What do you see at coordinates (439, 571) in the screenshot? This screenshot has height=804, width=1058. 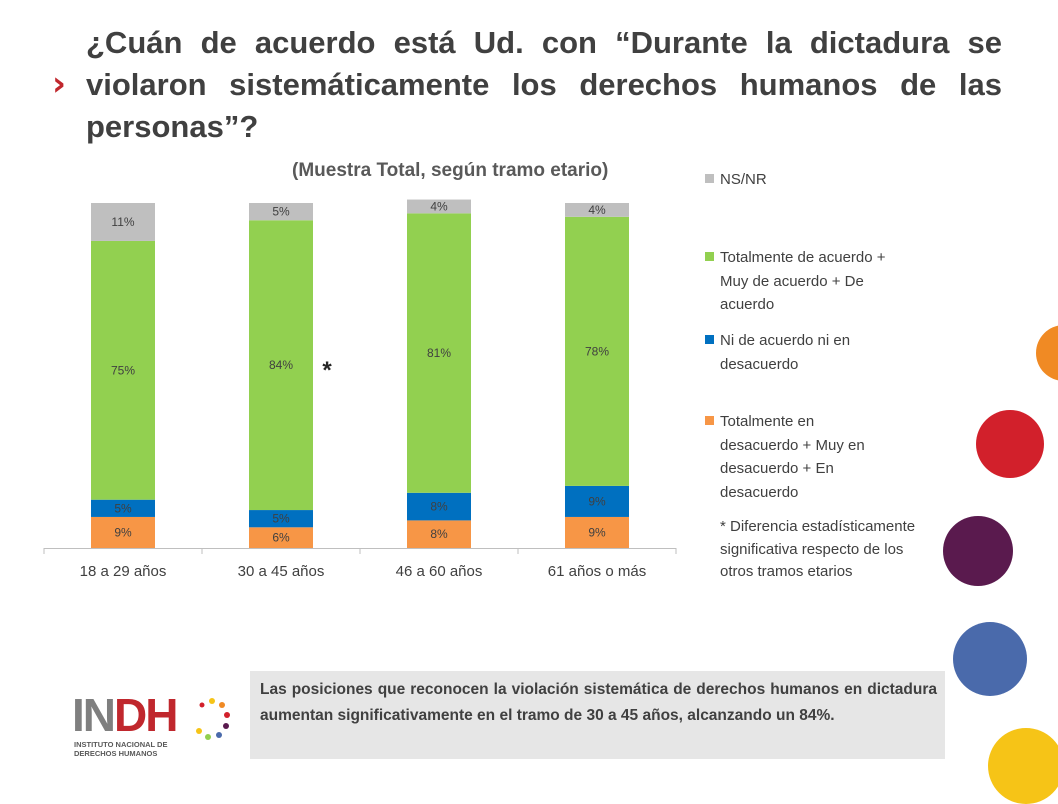 I see `x-tick-label: 46 a 60 años` at bounding box center [439, 571].